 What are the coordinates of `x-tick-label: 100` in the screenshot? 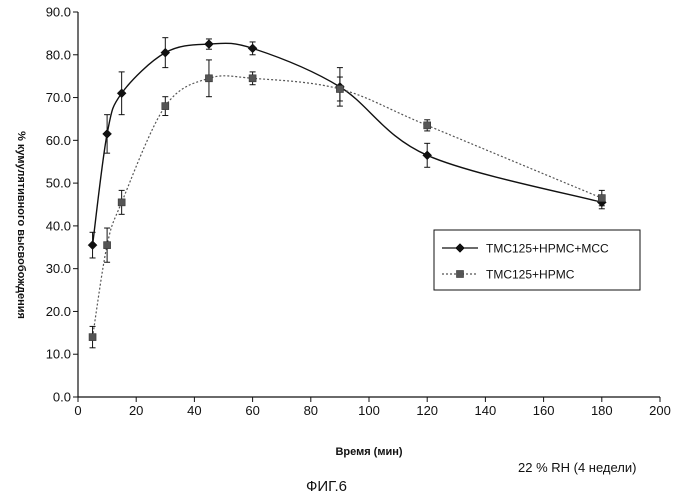 It's located at (369, 410).